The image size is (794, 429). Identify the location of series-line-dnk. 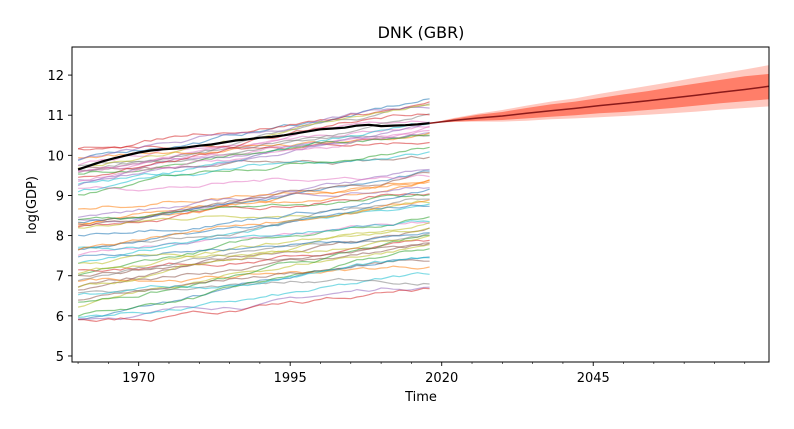
(253, 146).